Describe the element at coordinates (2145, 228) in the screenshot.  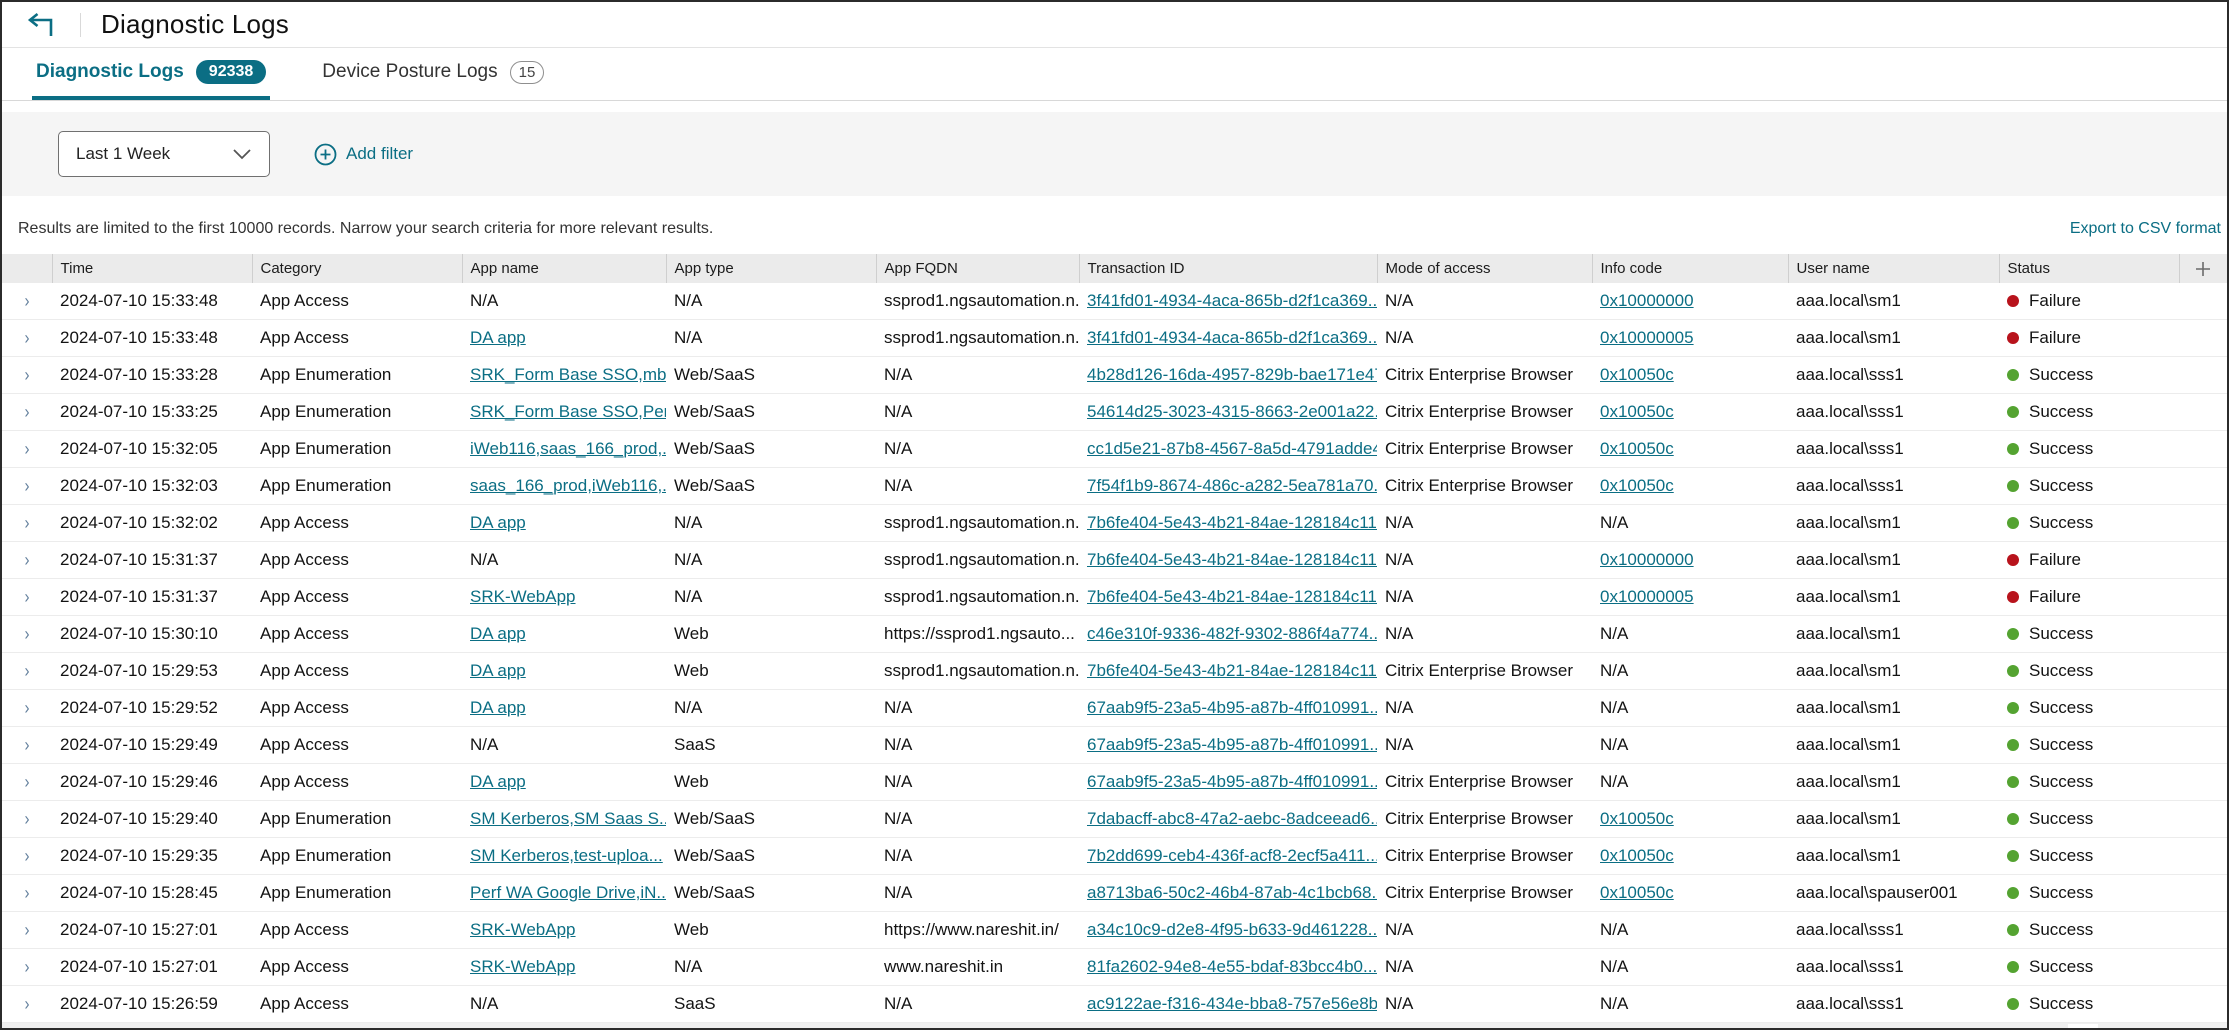
I see `export-csv-link: Export to CSV format` at that location.